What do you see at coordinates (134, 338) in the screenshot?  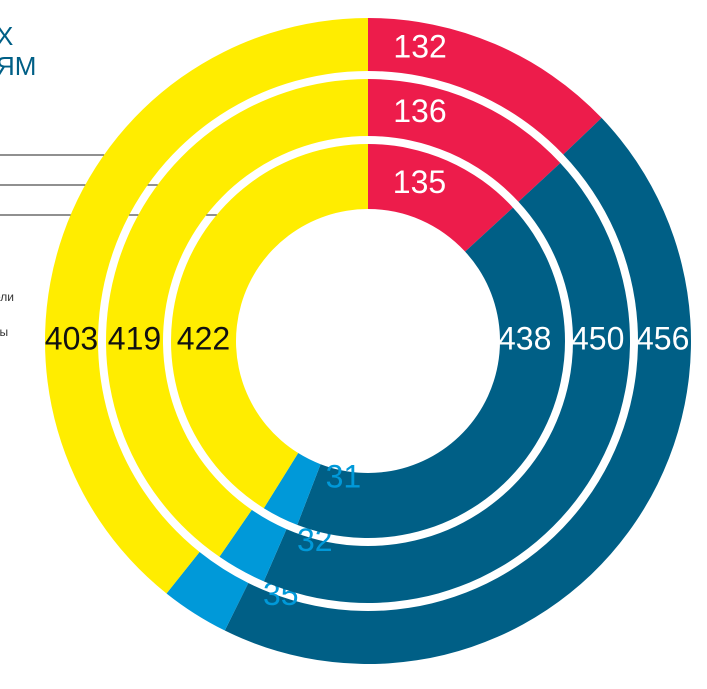 I see `value-label: 419` at bounding box center [134, 338].